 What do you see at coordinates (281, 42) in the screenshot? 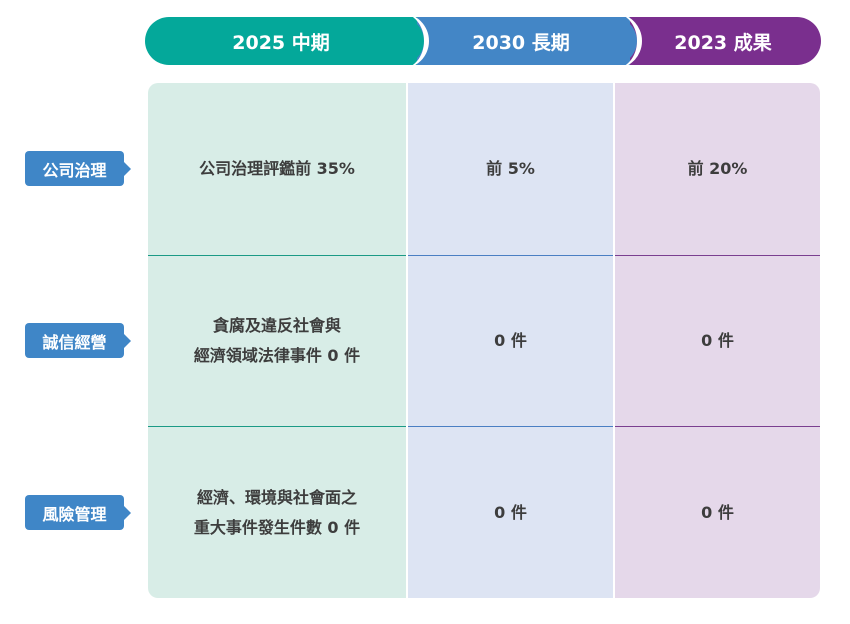
I see `header-mid-term-label: 2025 中期` at bounding box center [281, 42].